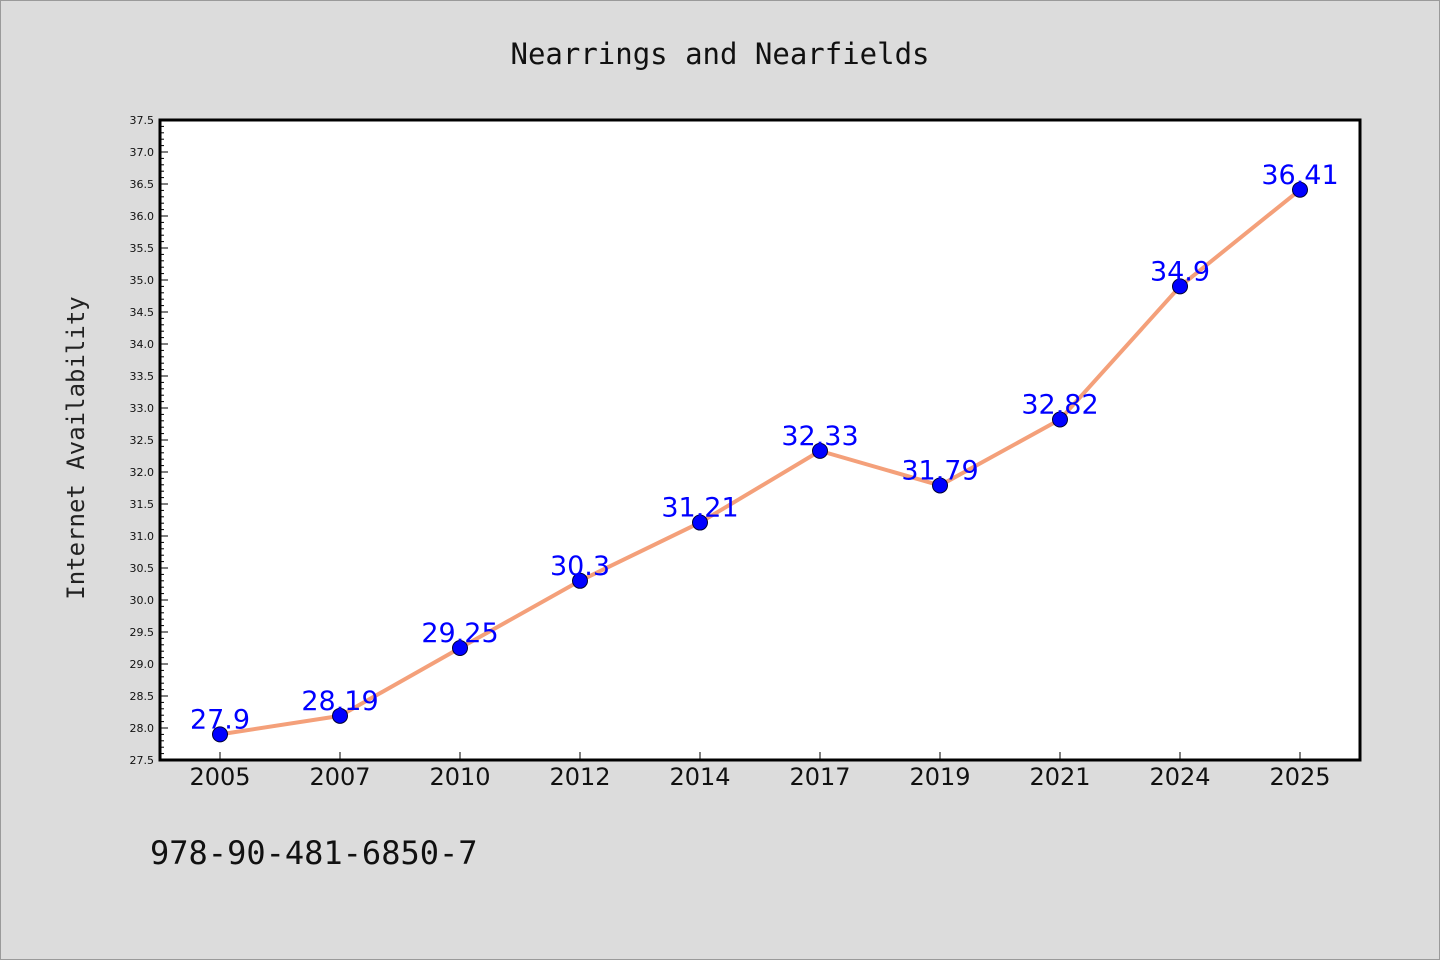  What do you see at coordinates (76, 447) in the screenshot?
I see `y-axis-label: Internet Availability` at bounding box center [76, 447].